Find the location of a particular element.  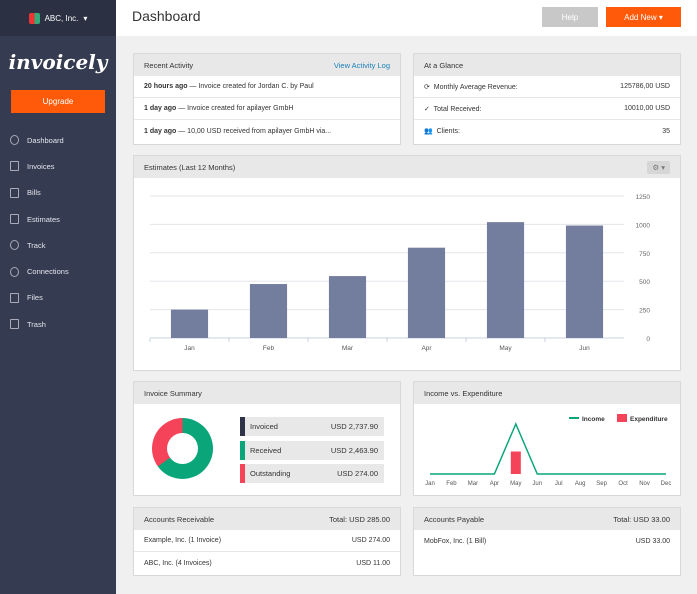

x-tick-label: Mar is located at coordinates (473, 484).